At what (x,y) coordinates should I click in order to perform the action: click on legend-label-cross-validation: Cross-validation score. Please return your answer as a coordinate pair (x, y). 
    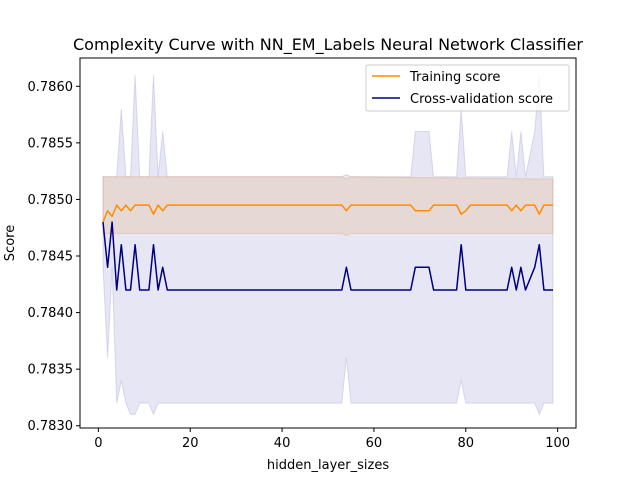
    Looking at the image, I should click on (481, 99).